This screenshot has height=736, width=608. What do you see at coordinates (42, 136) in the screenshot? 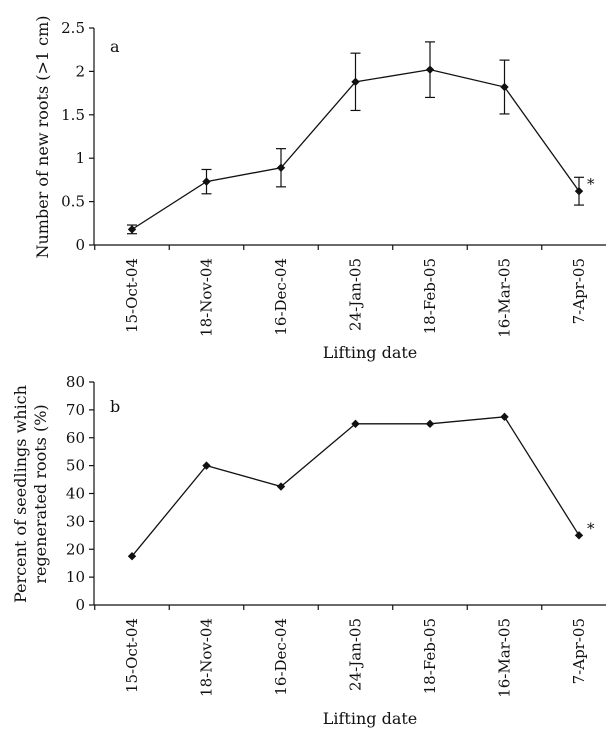
I see `y-axis-title: Number of new roots (>1 cm)` at bounding box center [42, 136].